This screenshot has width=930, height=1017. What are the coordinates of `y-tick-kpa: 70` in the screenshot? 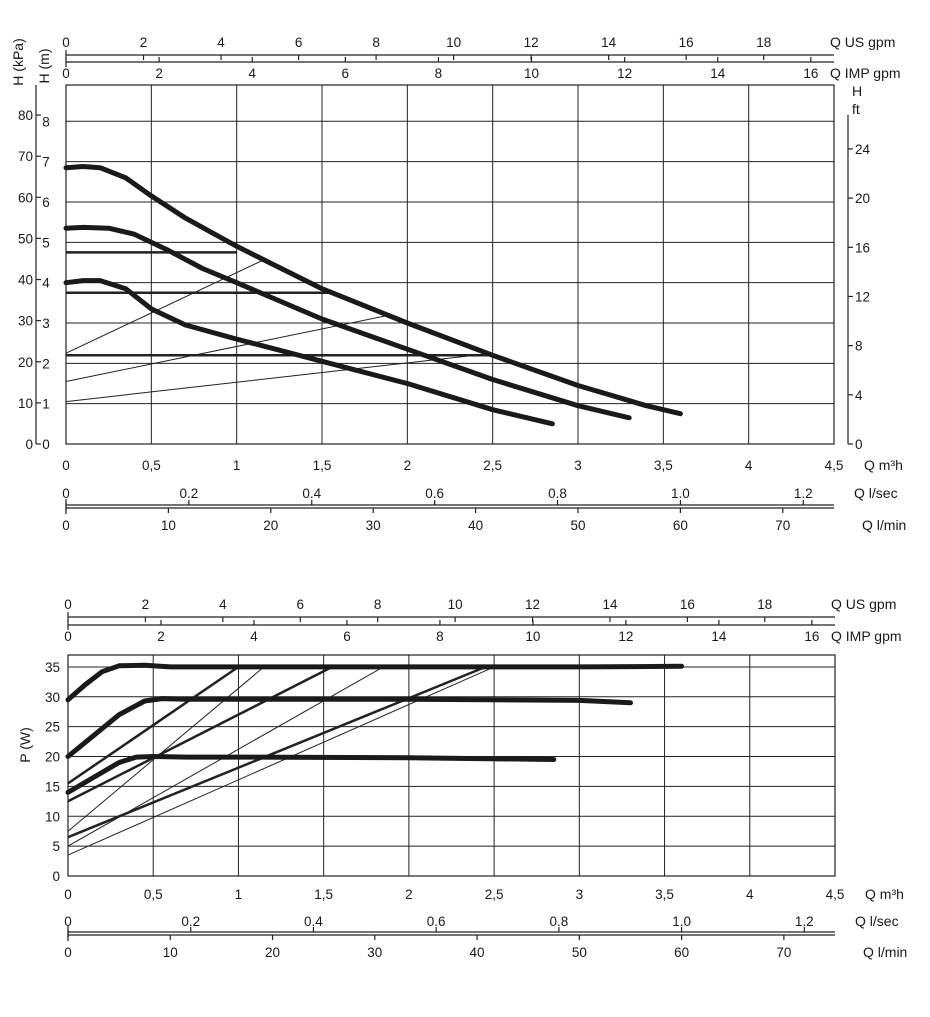 It's located at (25, 156).